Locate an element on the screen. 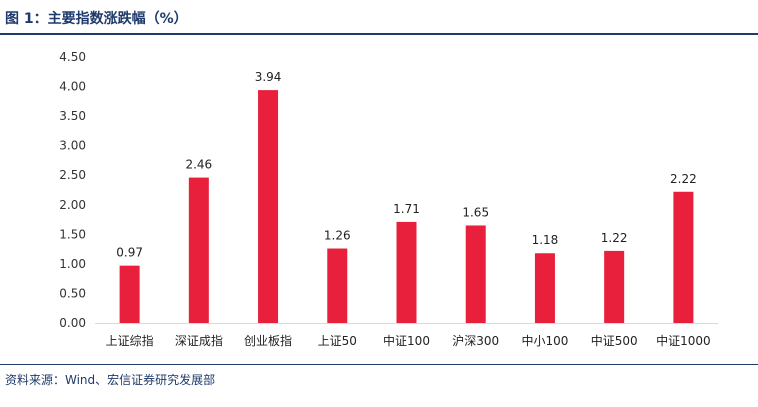 The width and height of the screenshot is (758, 407). y-tick-label: 3.00 is located at coordinates (72, 146).